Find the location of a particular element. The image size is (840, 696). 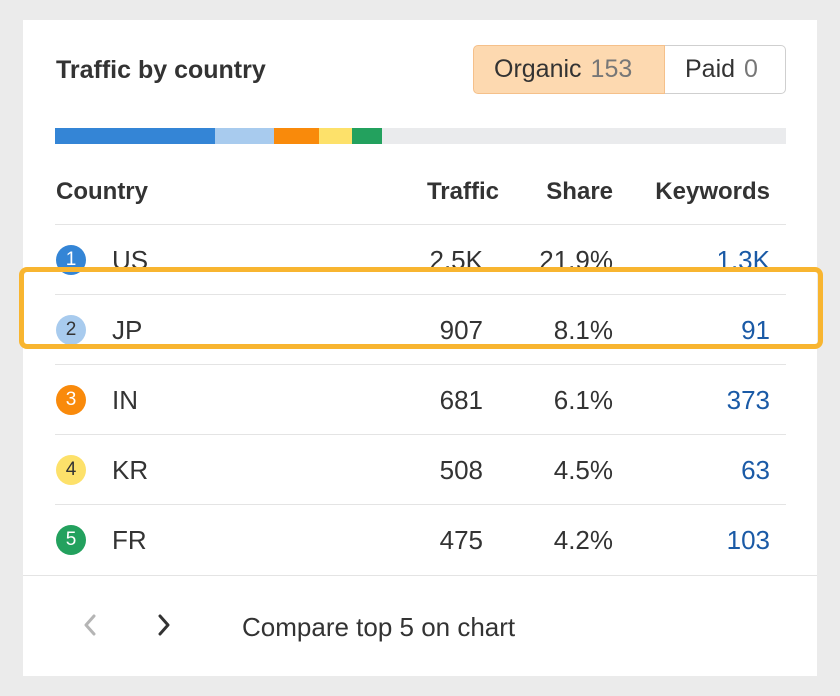

country-code: JP is located at coordinates (127, 330).